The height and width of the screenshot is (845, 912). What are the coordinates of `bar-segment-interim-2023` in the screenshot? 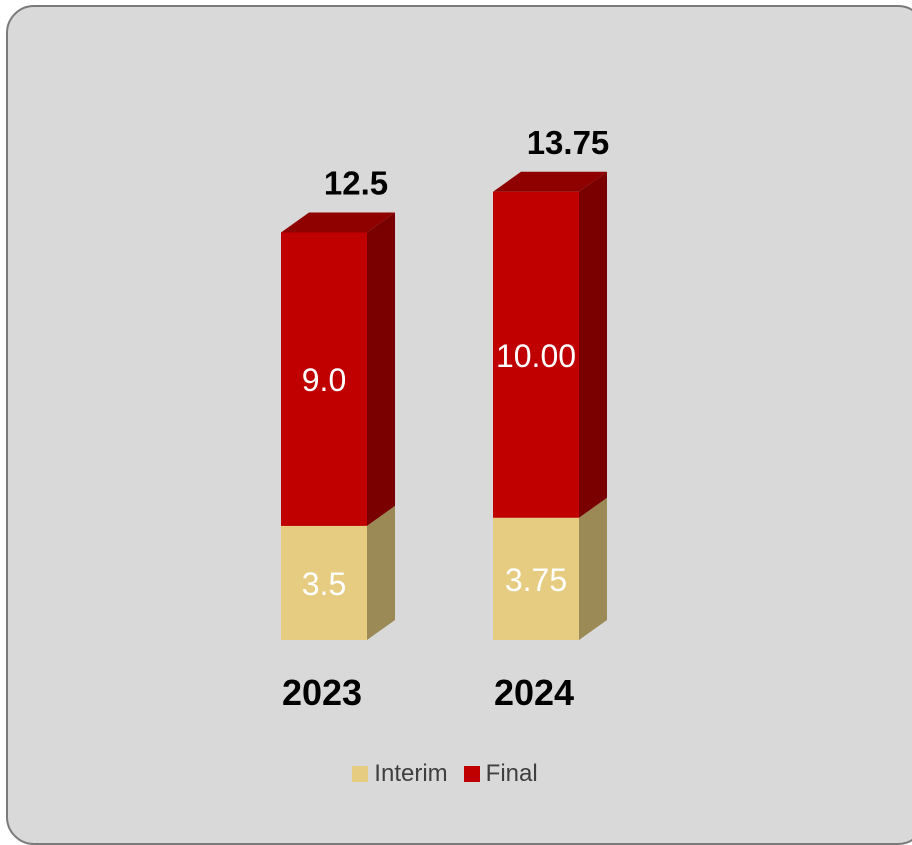 It's located at (324, 582).